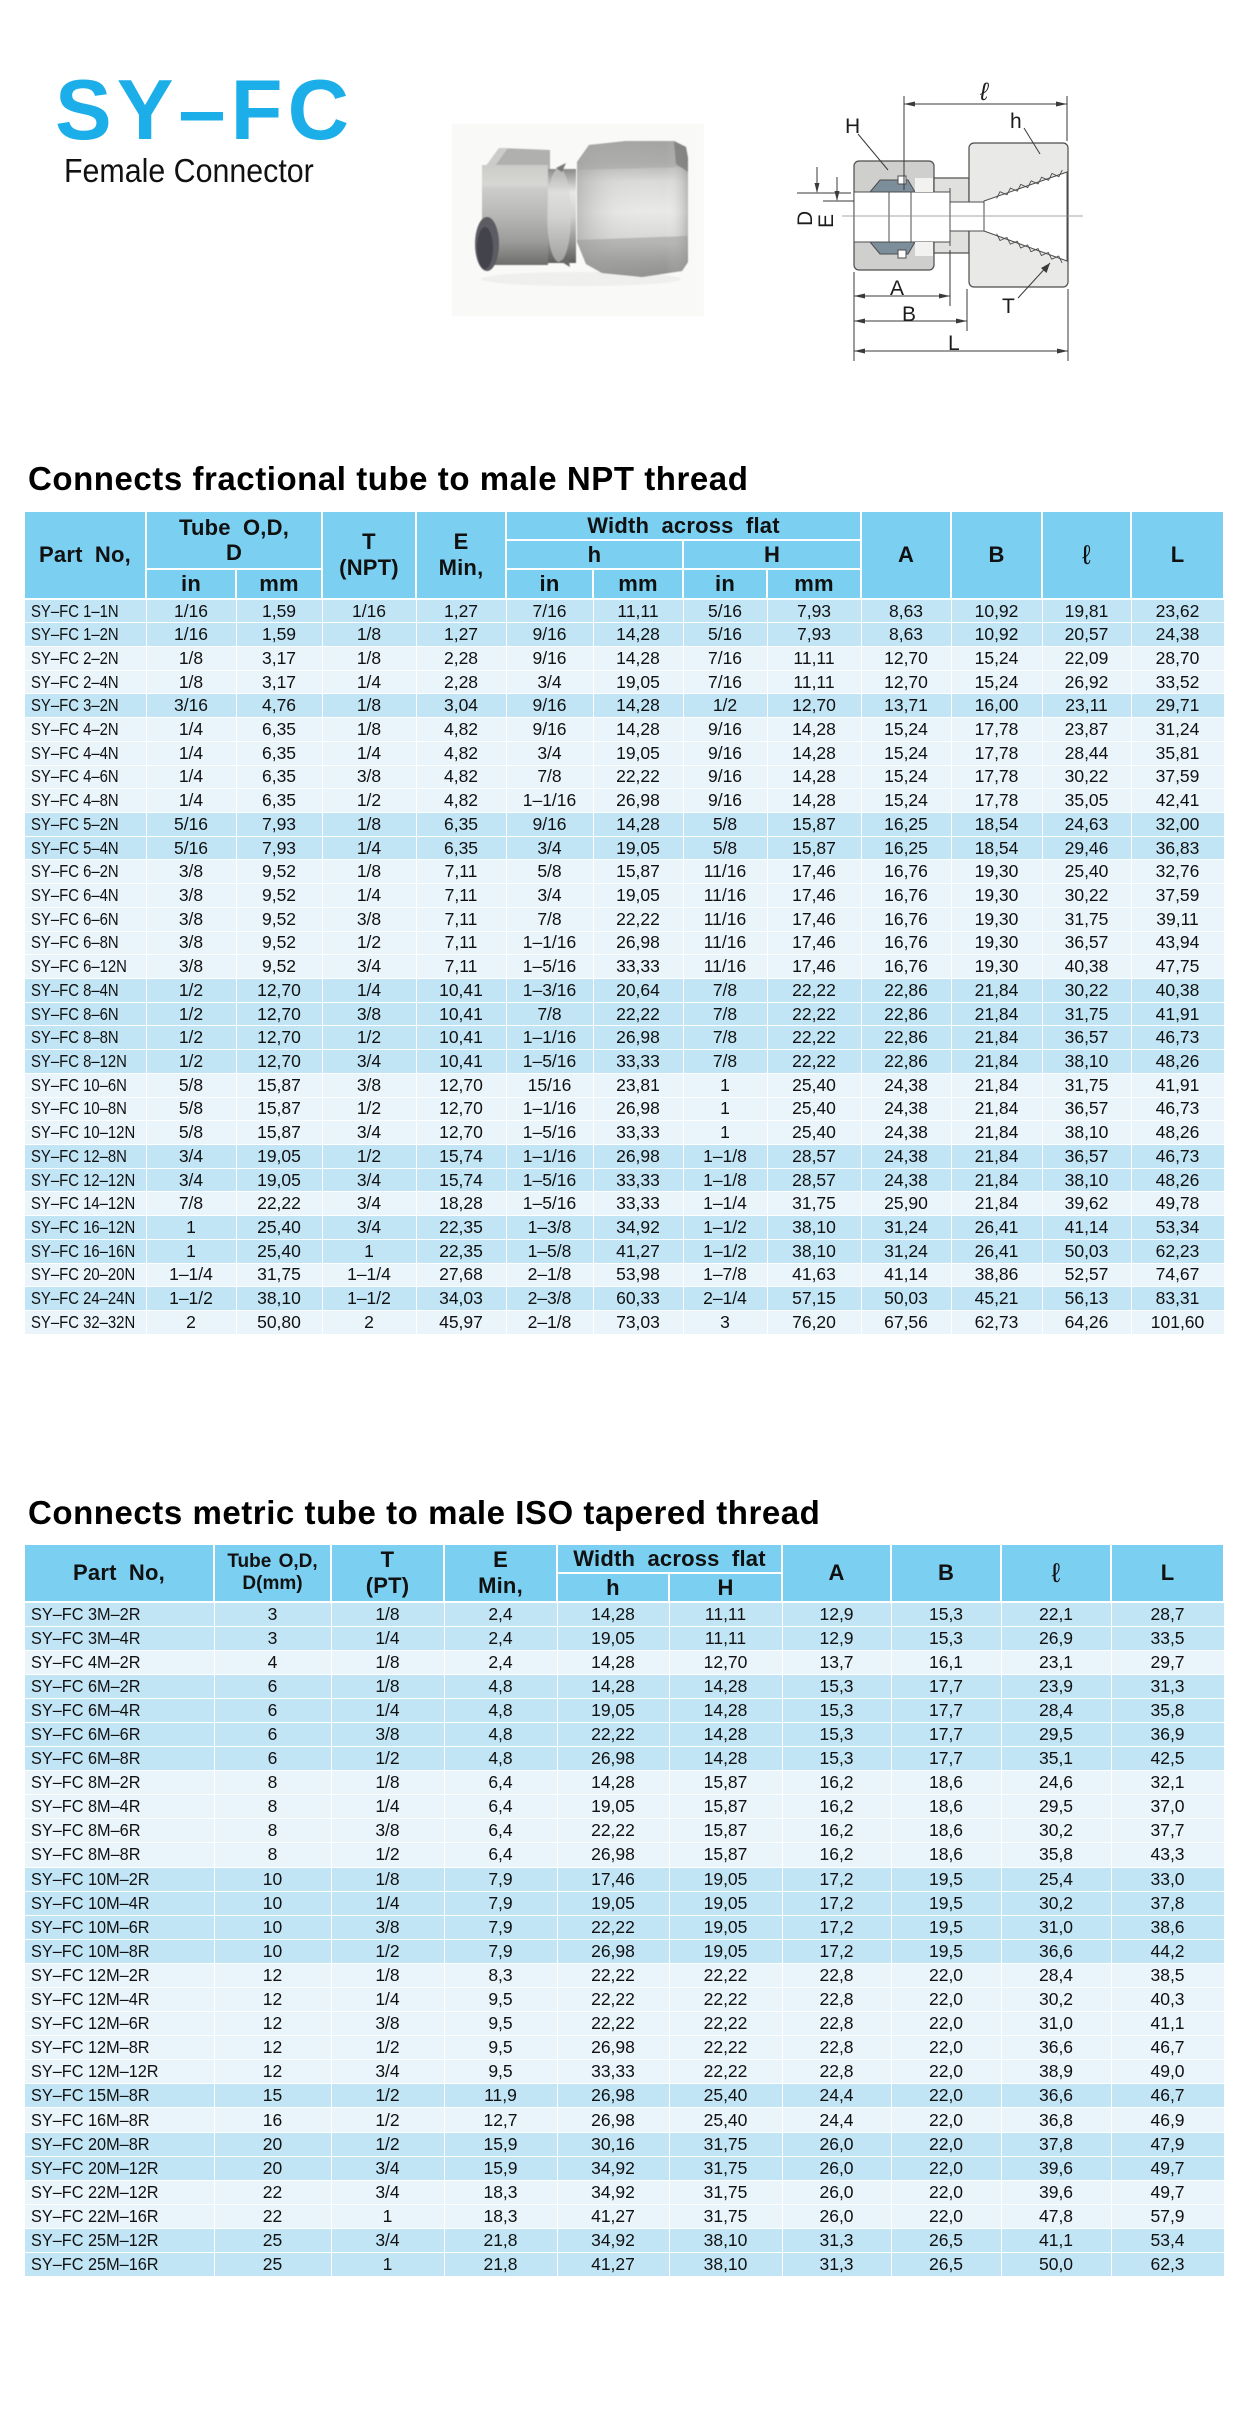  What do you see at coordinates (1008, 306) in the screenshot?
I see `svg-text: T` at bounding box center [1008, 306].